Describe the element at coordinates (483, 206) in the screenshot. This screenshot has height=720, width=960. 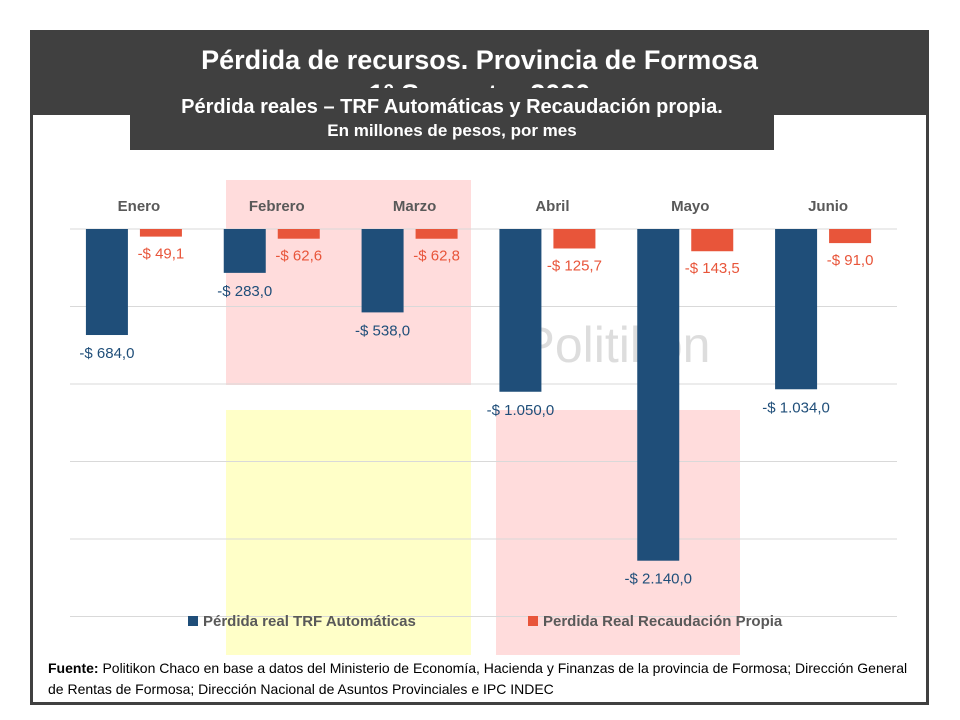
I see `category-labels: Enero Febrero Marzo Abril Mayo Junio` at that location.